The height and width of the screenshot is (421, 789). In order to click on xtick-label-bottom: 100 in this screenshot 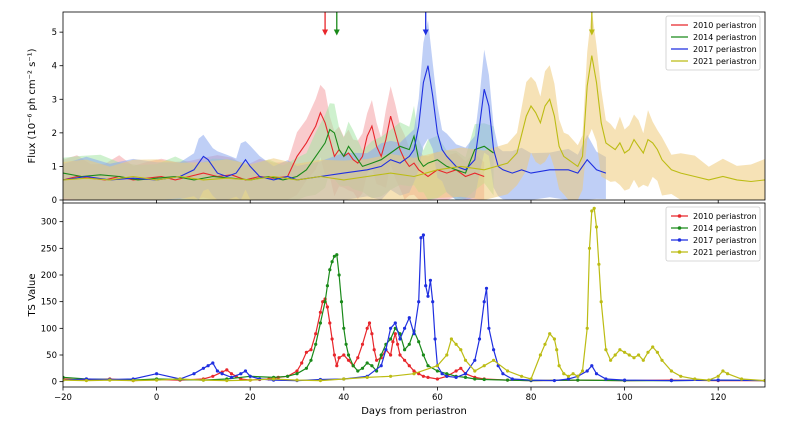, I will do `click(624, 398)`.